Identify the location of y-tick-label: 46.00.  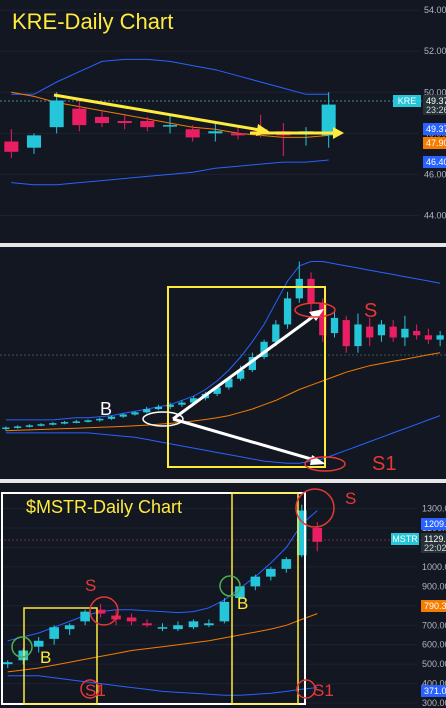
(435, 174).